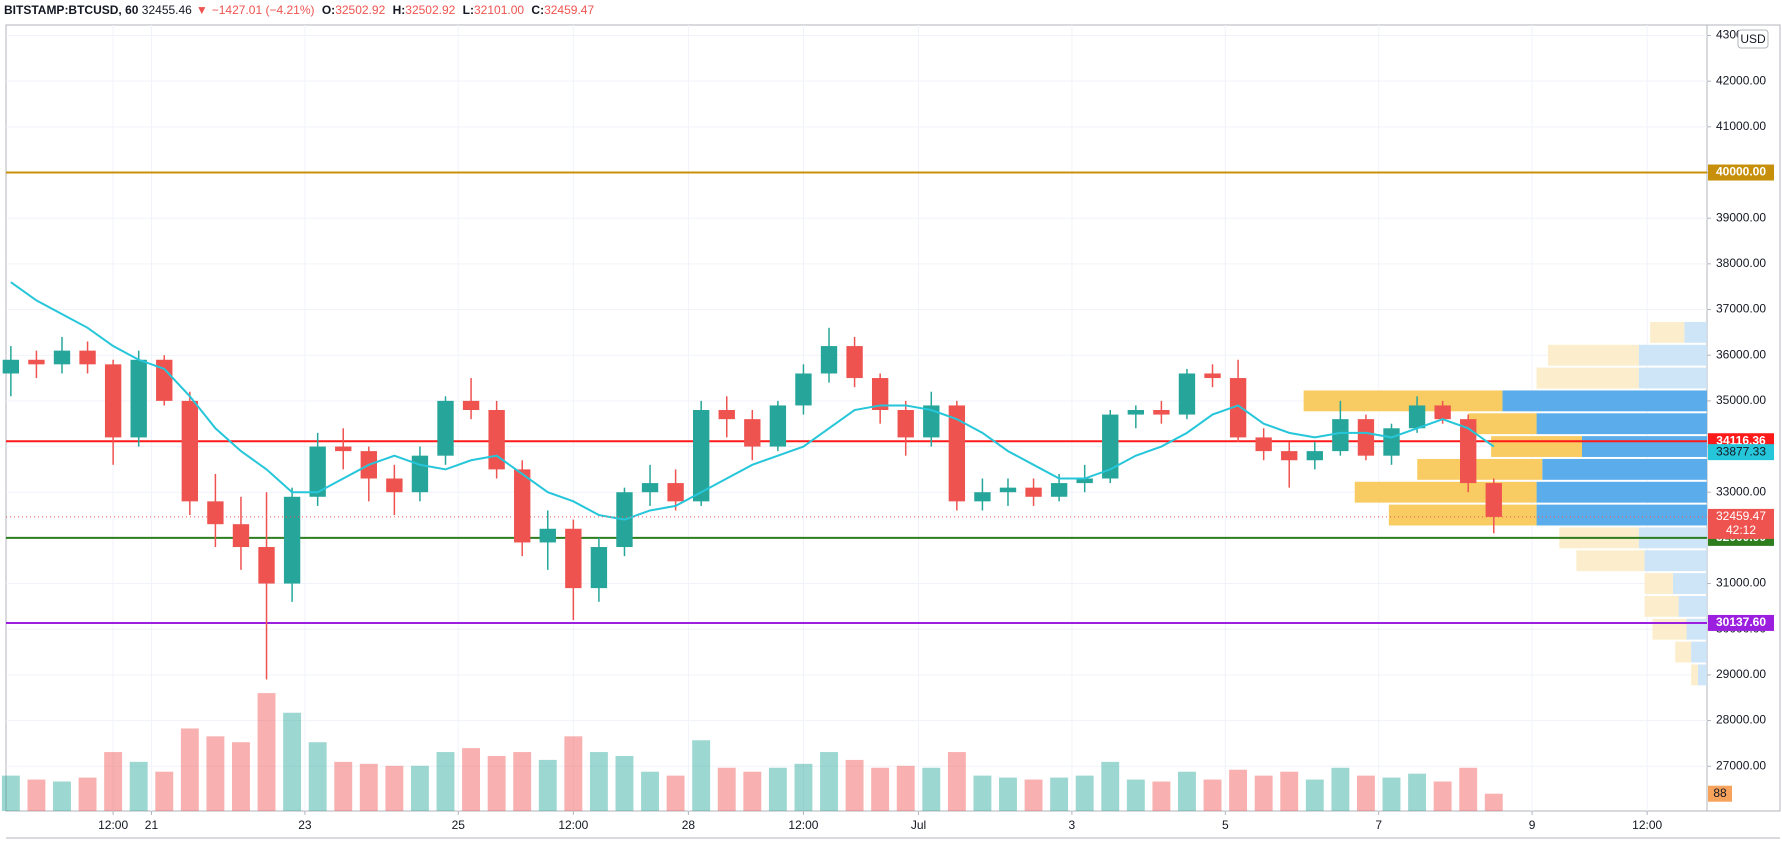 The width and height of the screenshot is (1782, 842). I want to click on x-tick-label: 5, so click(1225, 825).